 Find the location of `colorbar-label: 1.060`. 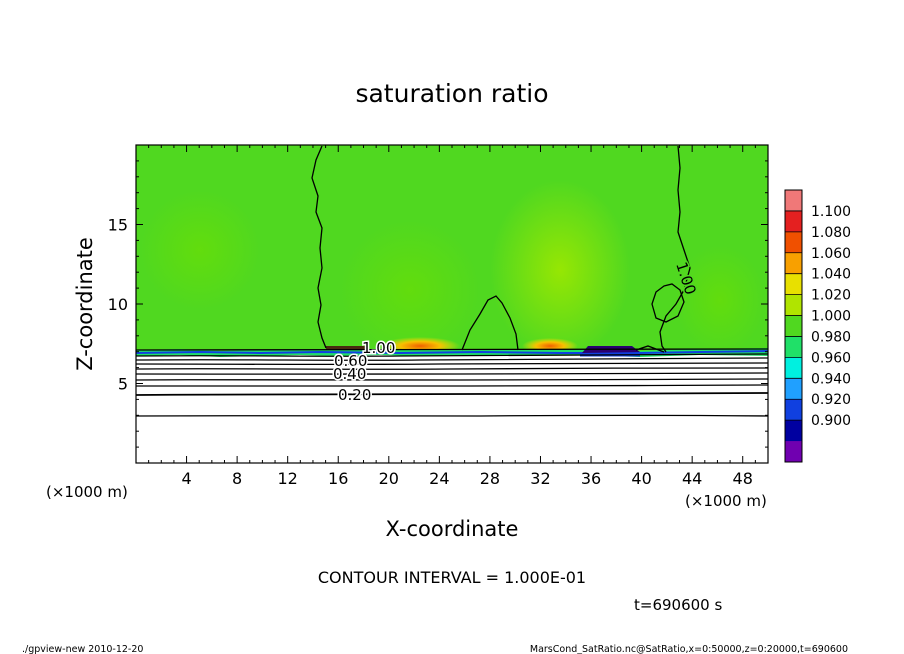

colorbar-label: 1.060 is located at coordinates (831, 254).